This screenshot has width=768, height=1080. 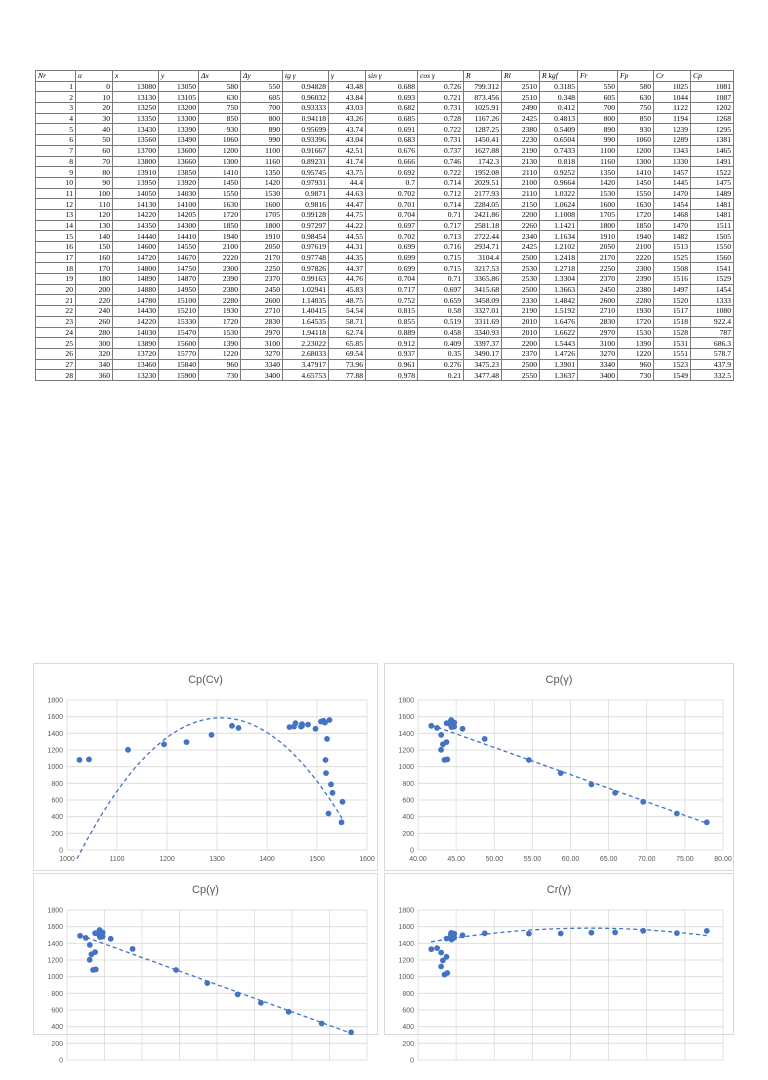 I want to click on table-cell: 0.912, so click(x=391, y=343).